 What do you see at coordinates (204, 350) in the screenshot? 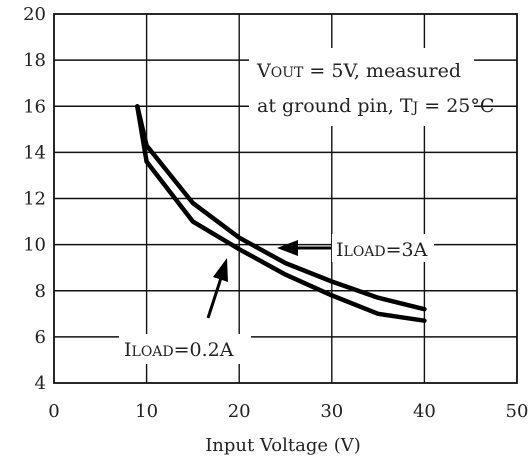
I see `label-02a-rest: =0.2A` at bounding box center [204, 350].